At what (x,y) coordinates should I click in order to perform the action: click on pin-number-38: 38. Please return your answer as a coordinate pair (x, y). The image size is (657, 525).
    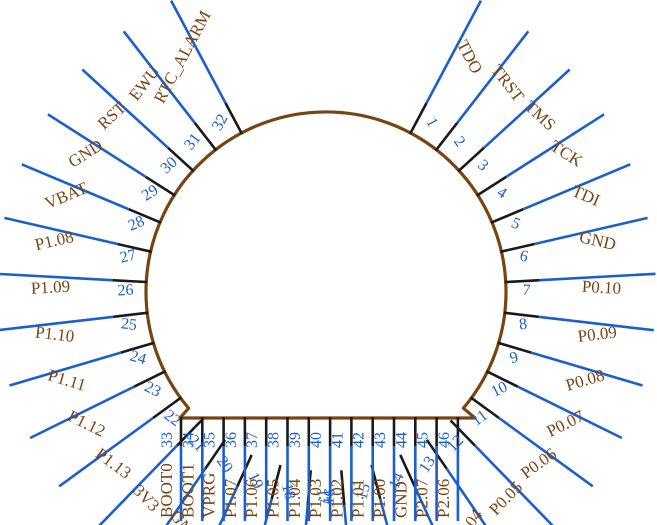
    Looking at the image, I should click on (274, 440).